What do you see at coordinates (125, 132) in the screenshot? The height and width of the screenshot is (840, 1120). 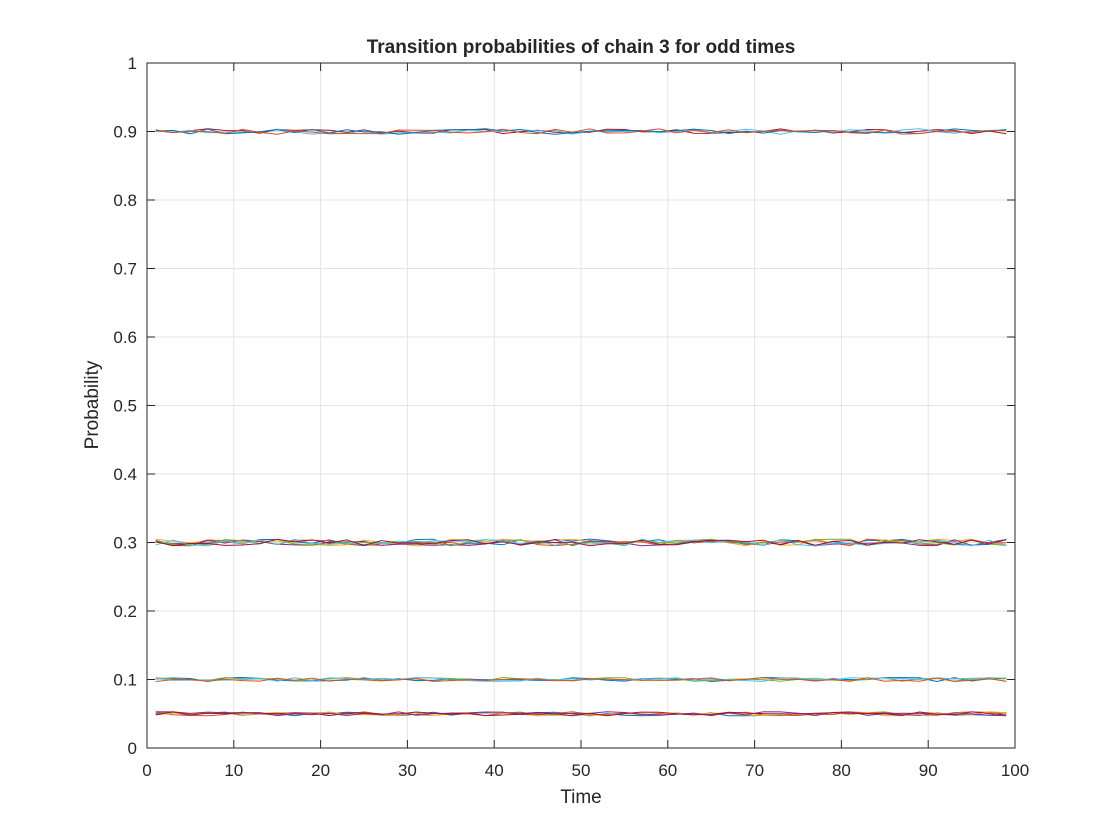 I see `y-tick-label: 0.9` at bounding box center [125, 132].